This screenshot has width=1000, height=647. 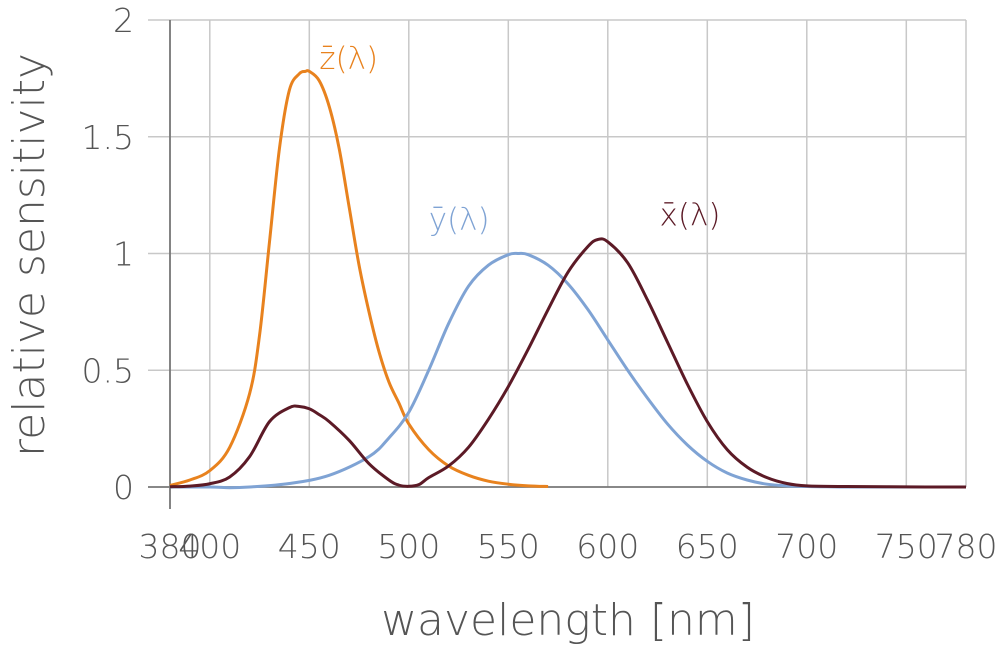 What do you see at coordinates (508, 546) in the screenshot?
I see `x-tick-label-550: 550` at bounding box center [508, 546].